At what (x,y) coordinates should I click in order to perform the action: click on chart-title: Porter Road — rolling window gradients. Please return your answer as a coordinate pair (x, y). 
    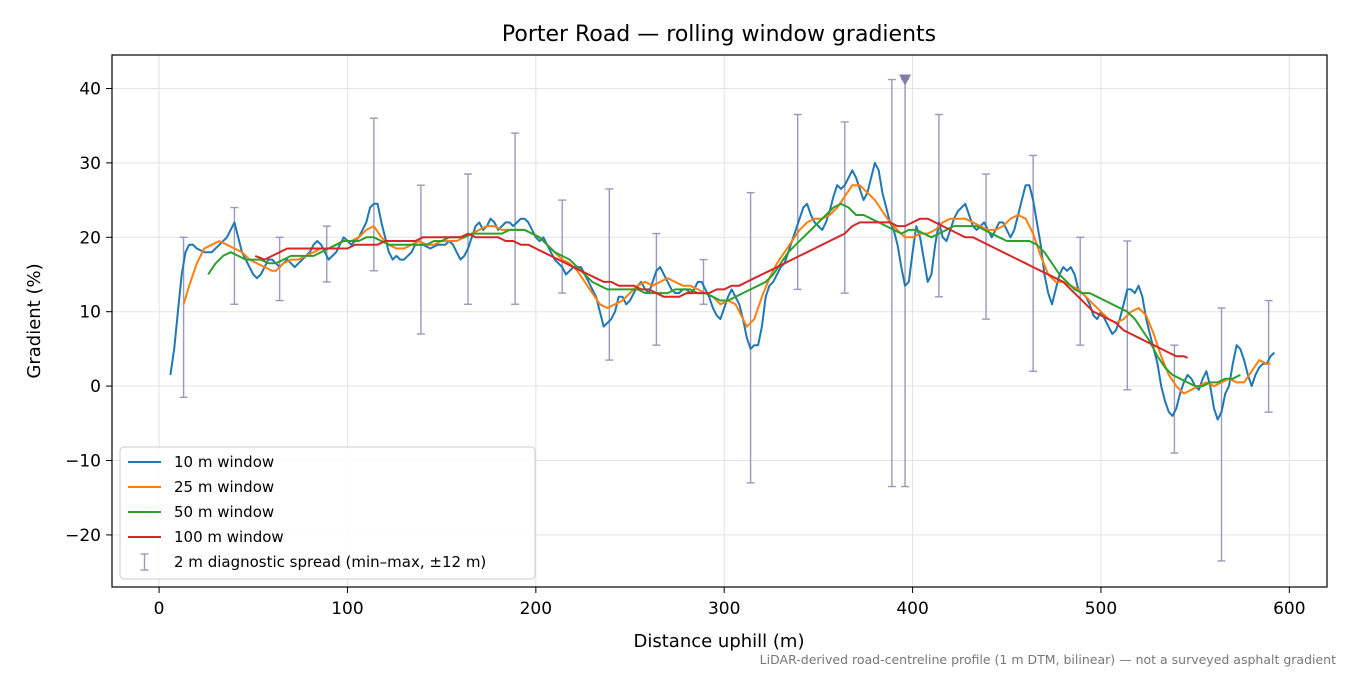
    Looking at the image, I should click on (719, 34).